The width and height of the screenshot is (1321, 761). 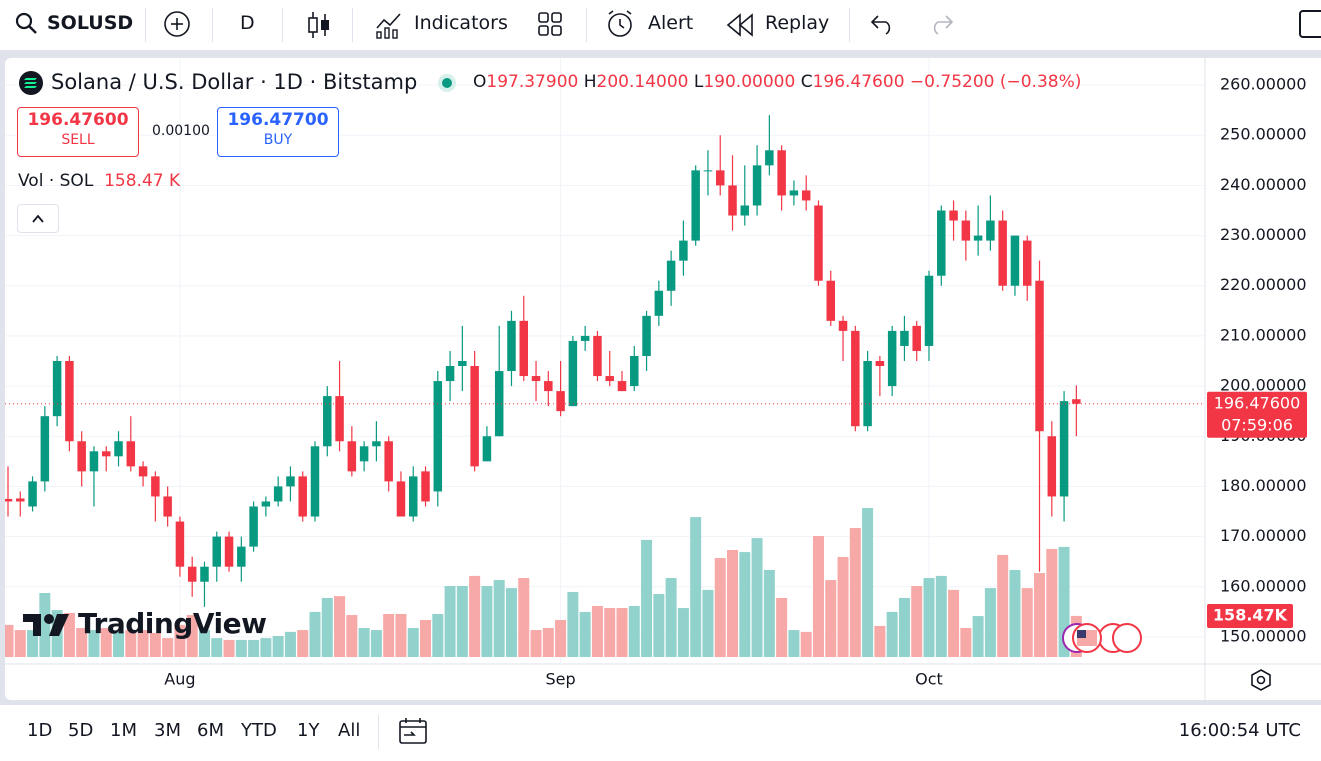 I want to click on indicators-icon, so click(x=389, y=25).